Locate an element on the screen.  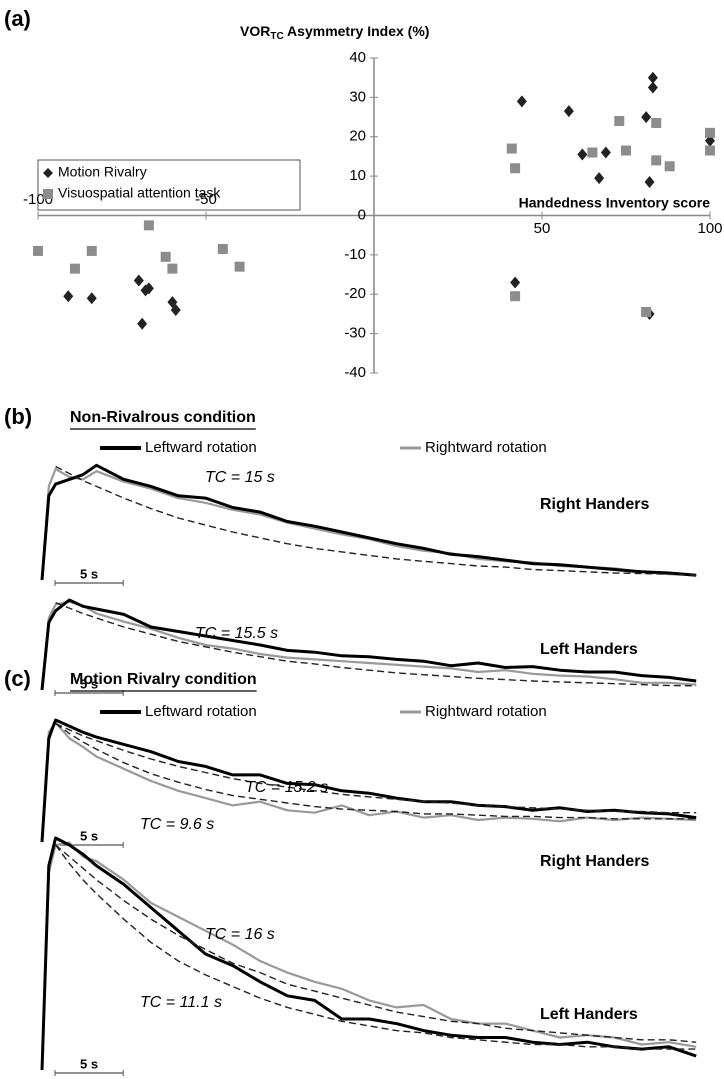
y-tick-label: 10 is located at coordinates (357, 175).